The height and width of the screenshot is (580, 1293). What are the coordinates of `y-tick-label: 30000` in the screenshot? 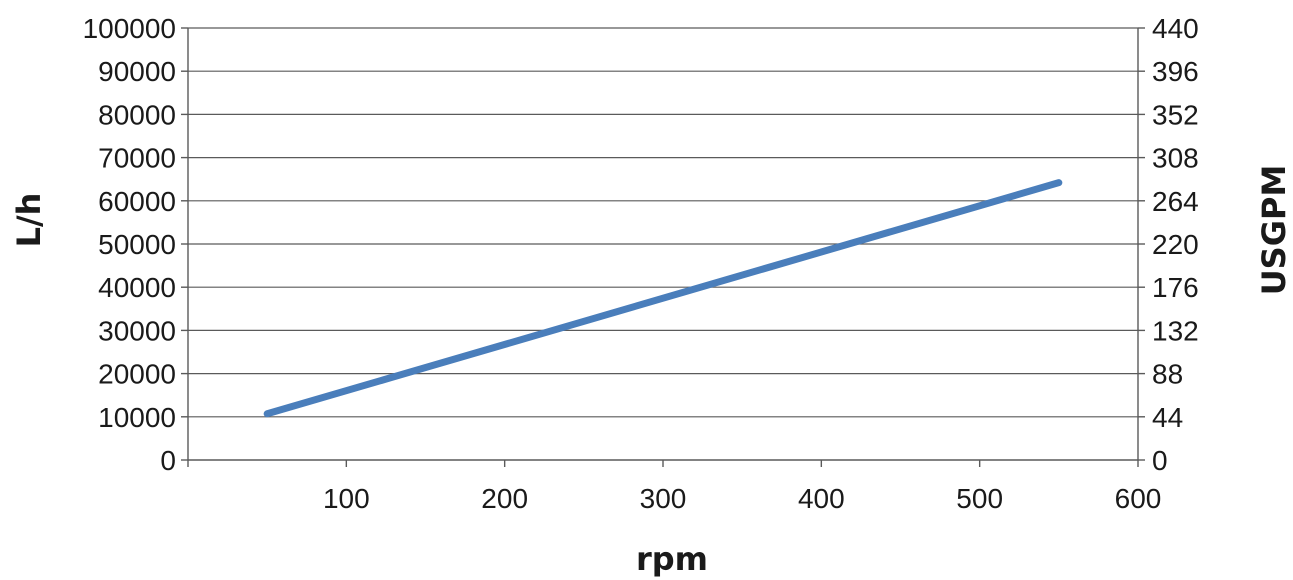 It's located at (137, 330).